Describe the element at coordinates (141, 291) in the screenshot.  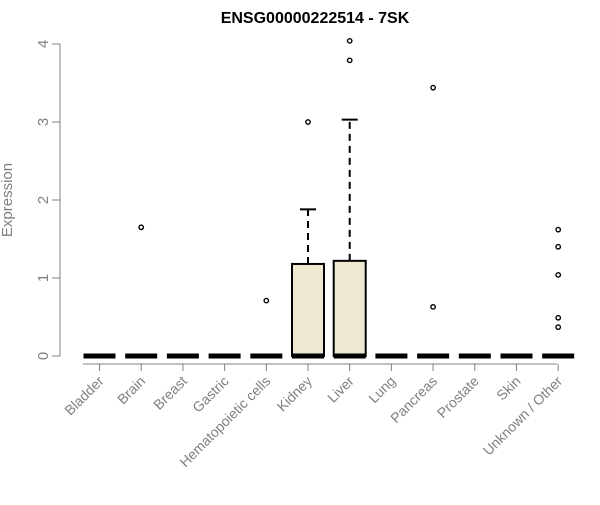
I see `box-brain` at that location.